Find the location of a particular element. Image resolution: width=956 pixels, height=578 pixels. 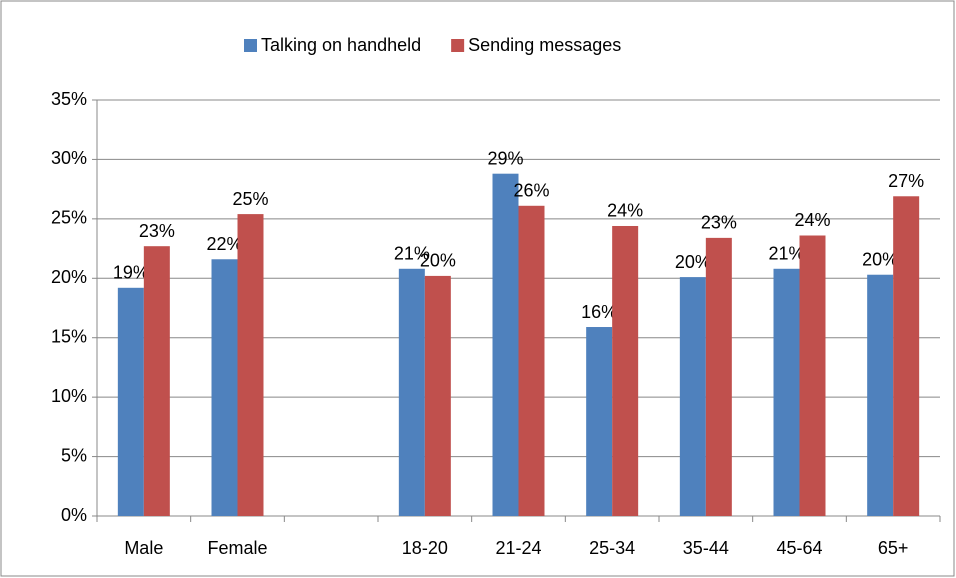

legend-label: Sending messages is located at coordinates (544, 45).